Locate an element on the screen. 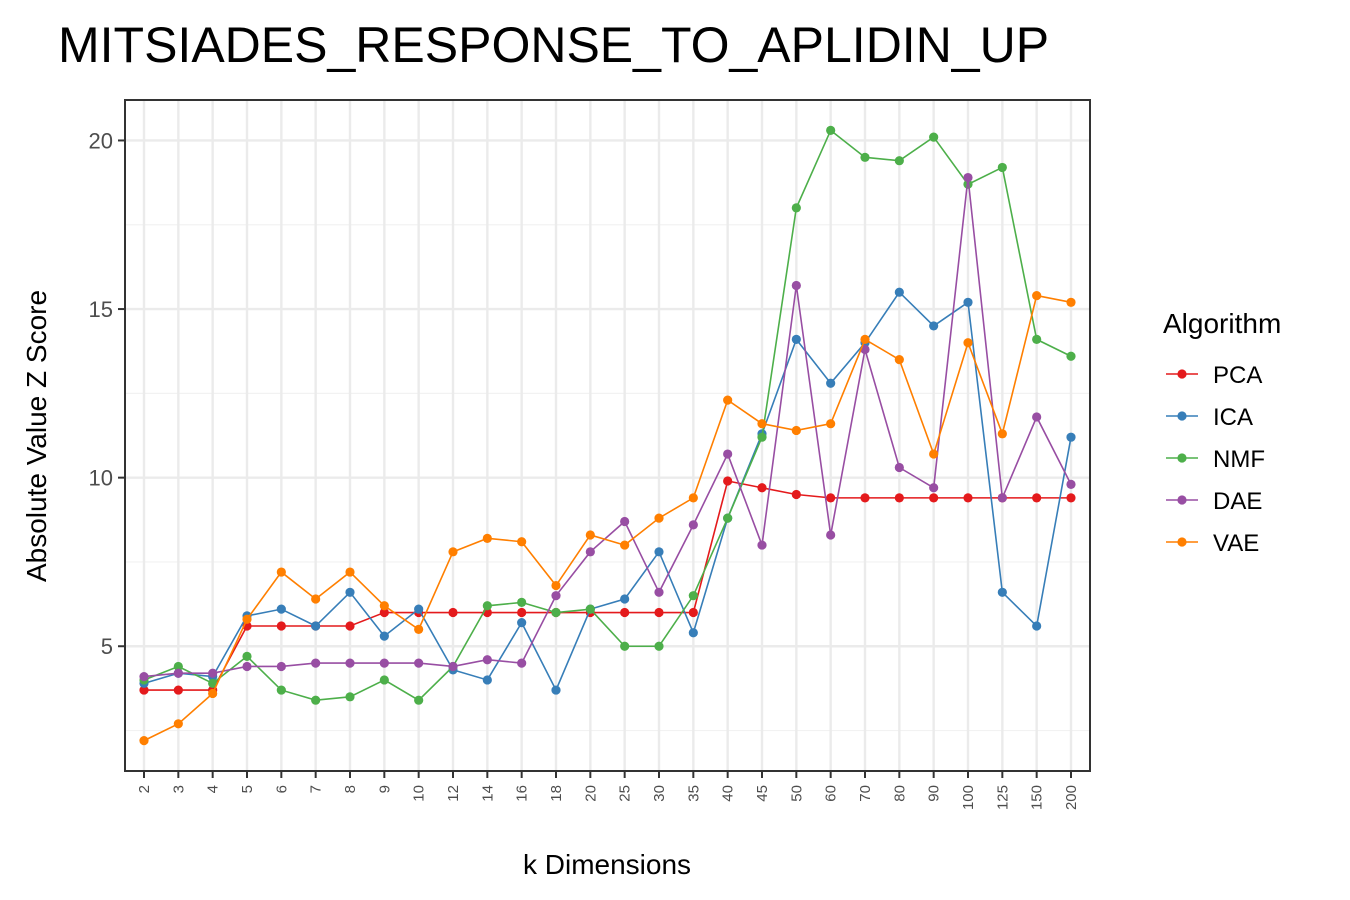 The width and height of the screenshot is (1350, 900). legend-item-vae: VAE is located at coordinates (1212, 543).